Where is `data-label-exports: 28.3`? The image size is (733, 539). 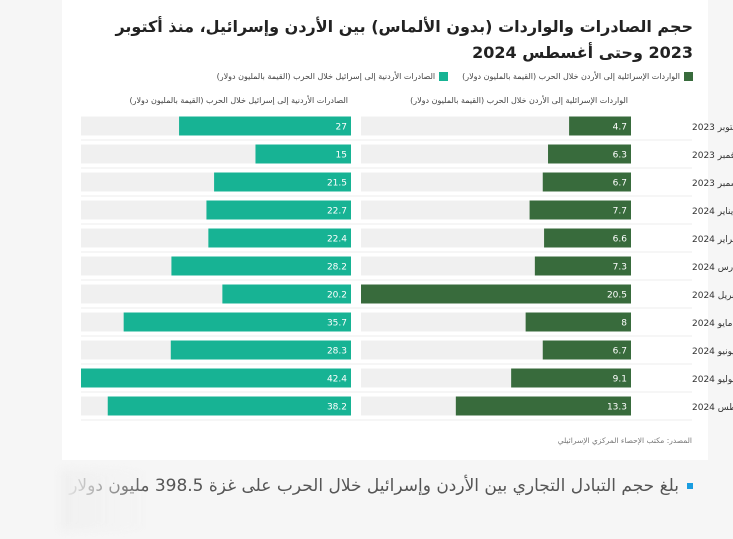
data-label-exports: 28.3 is located at coordinates (337, 352).